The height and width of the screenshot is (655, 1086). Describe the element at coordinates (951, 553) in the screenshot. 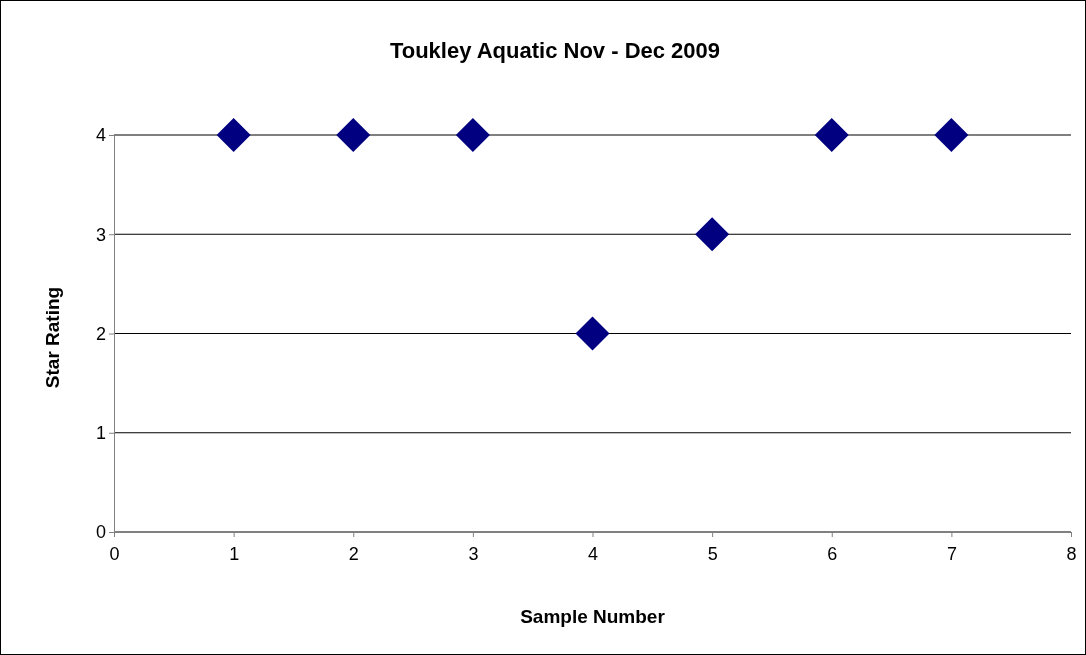

I see `x-tick-label: 7` at that location.